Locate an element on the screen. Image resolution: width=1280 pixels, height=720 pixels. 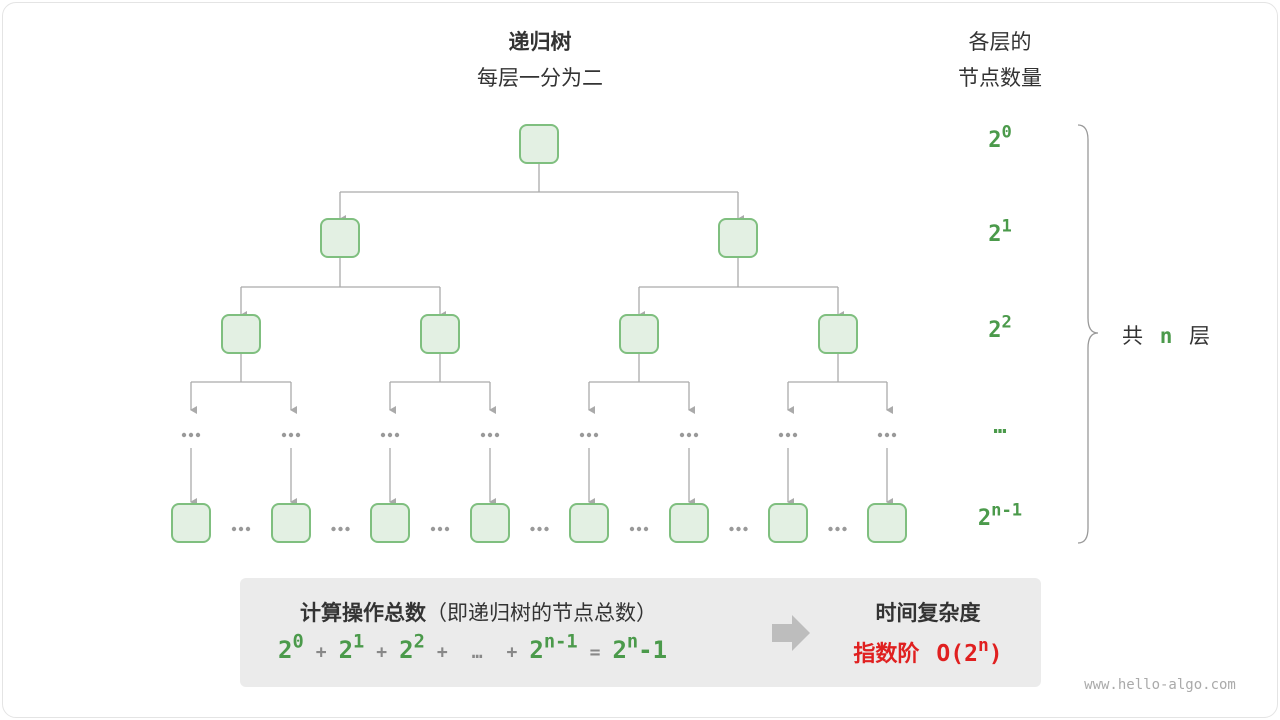
level-count-2: 22 is located at coordinates (1000, 327).